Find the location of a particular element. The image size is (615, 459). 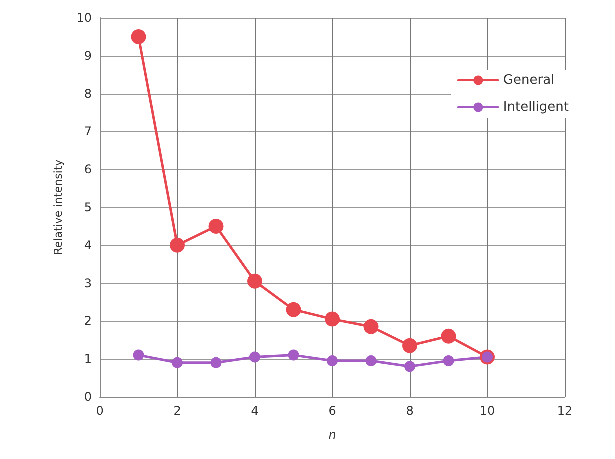

x-tick-label: 0 is located at coordinates (100, 411).